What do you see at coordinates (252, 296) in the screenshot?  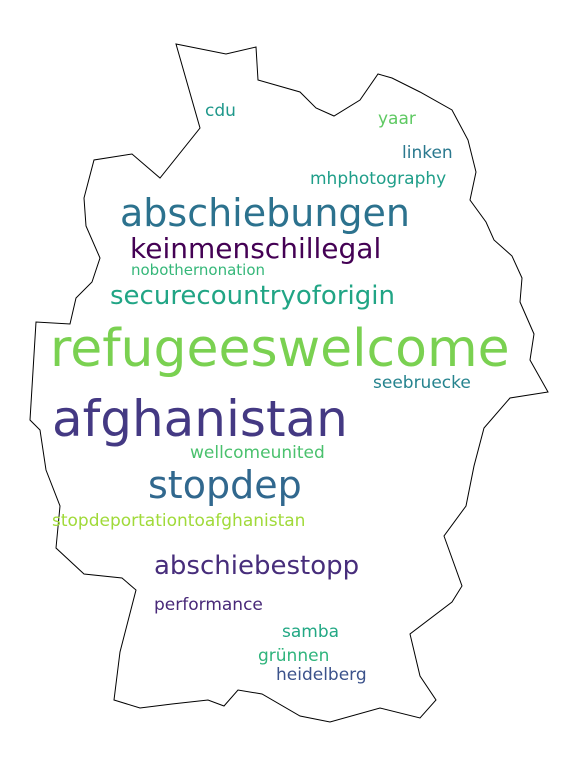 I see `cloud-word: securecountryoforigin` at bounding box center [252, 296].